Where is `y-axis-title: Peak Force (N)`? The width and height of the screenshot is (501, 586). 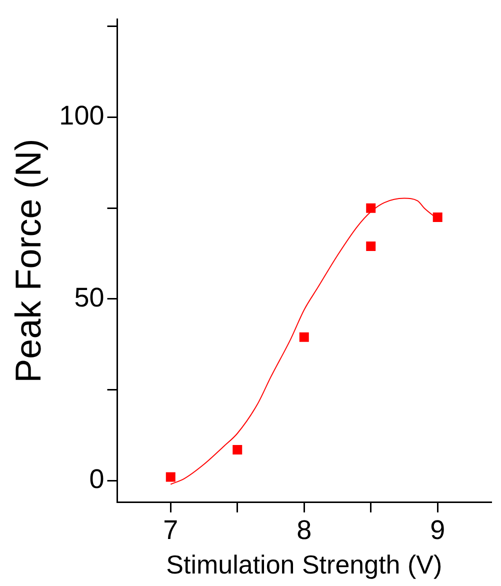 y-axis-title: Peak Force (N) is located at coordinates (28, 260).